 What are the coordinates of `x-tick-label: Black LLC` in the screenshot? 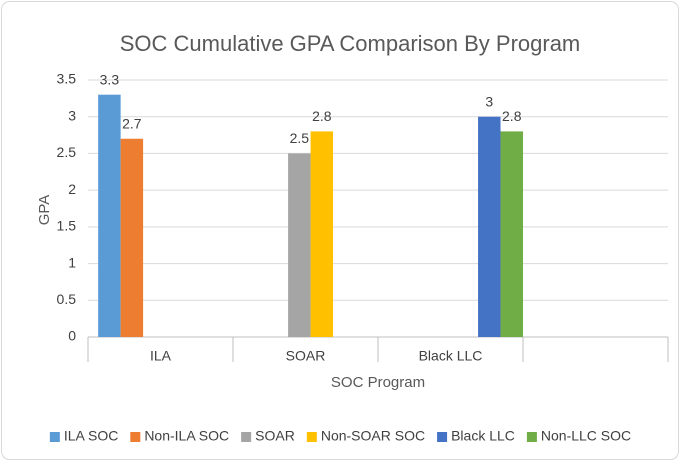 It's located at (451, 356).